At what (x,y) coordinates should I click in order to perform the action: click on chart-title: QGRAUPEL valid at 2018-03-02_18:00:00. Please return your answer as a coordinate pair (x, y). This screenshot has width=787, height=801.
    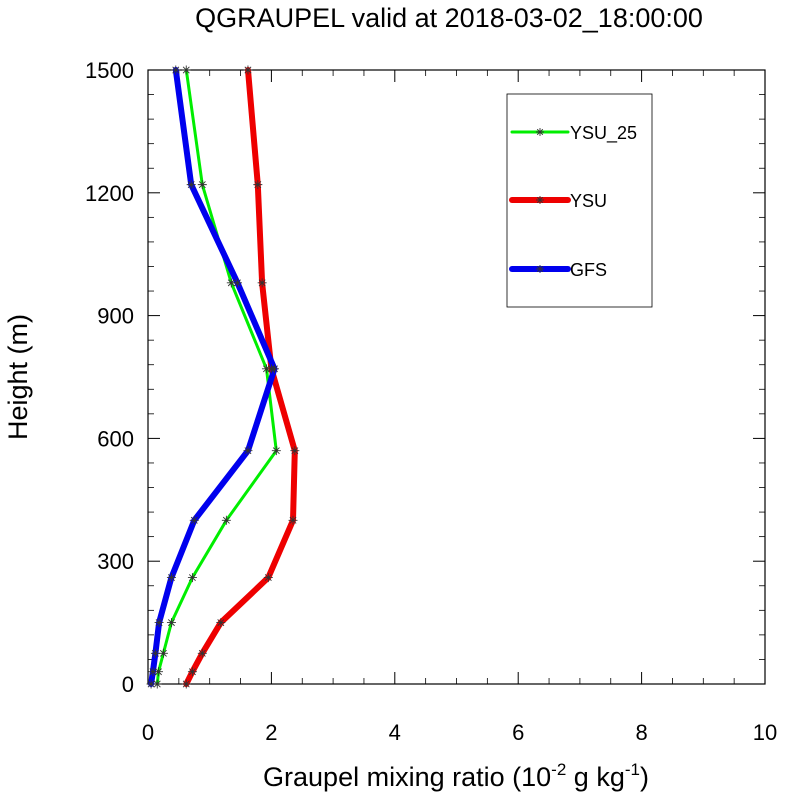
    Looking at the image, I should click on (449, 18).